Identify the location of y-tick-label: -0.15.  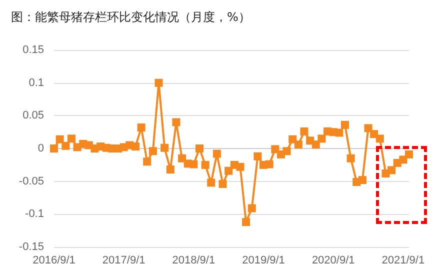
(31, 247).